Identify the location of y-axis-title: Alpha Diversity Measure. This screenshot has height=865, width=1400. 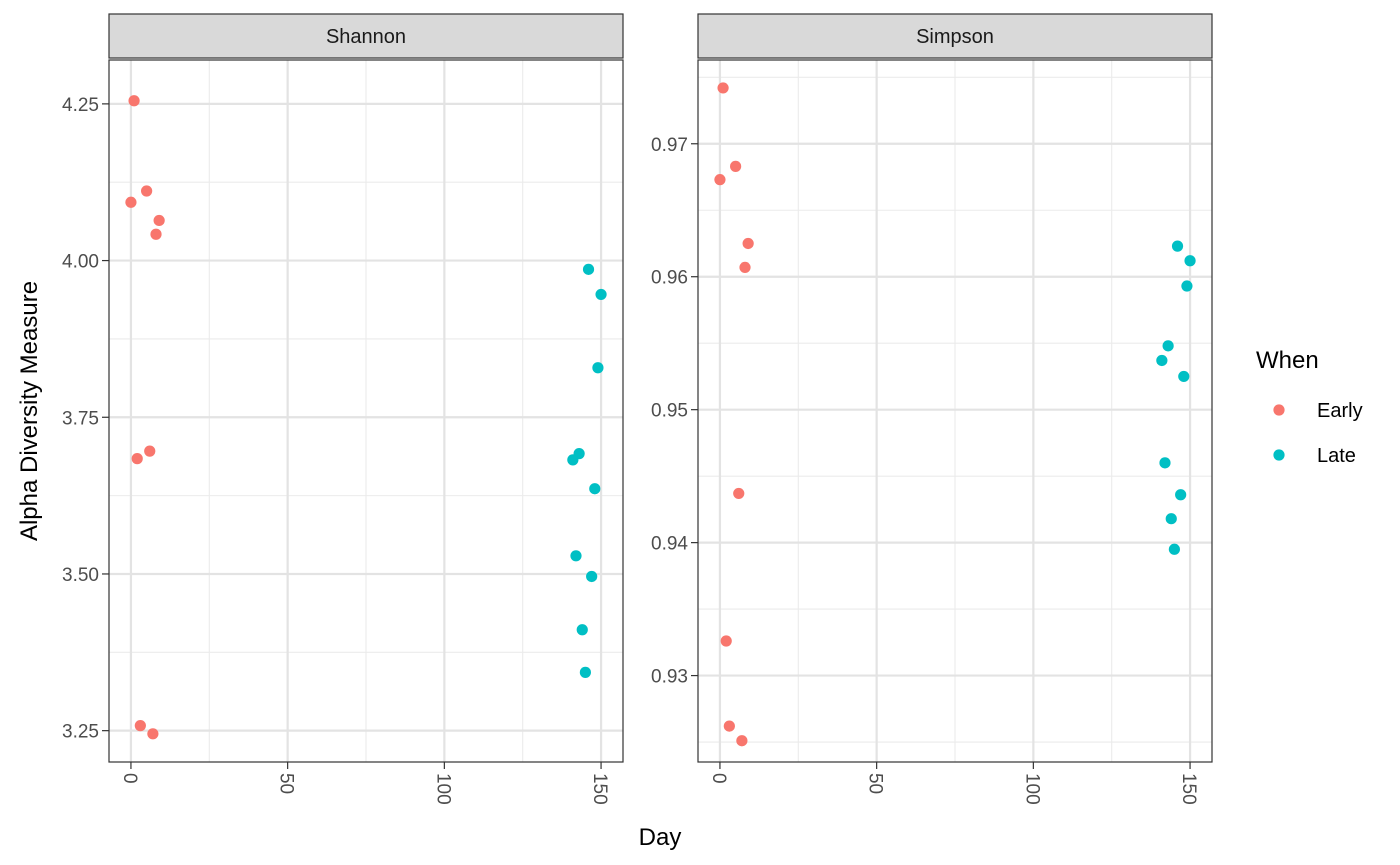
(29, 411).